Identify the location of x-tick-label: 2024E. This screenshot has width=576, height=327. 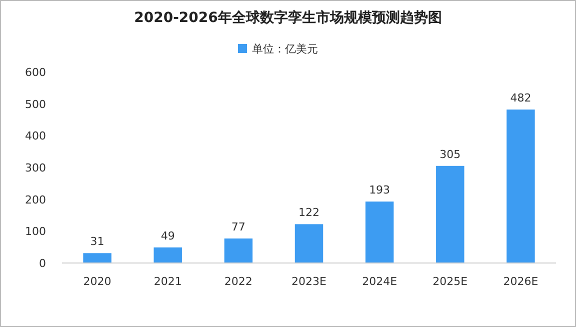
(380, 281).